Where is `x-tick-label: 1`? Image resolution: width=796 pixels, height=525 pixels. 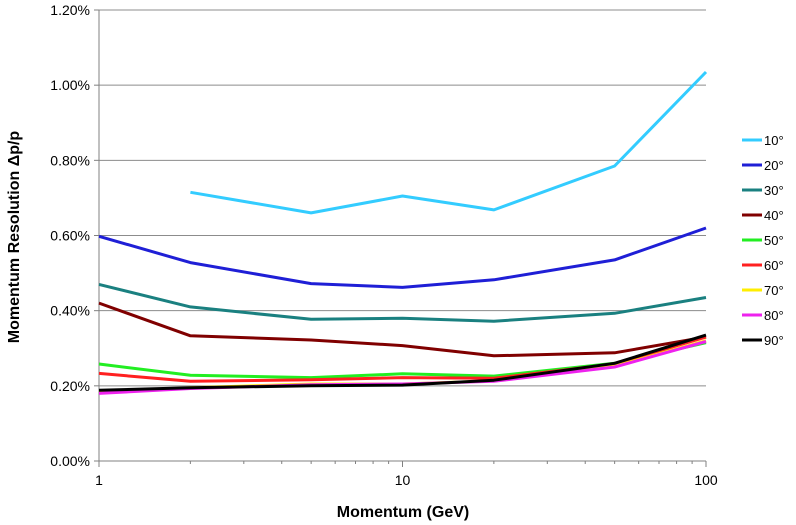 x-tick-label: 1 is located at coordinates (99, 480).